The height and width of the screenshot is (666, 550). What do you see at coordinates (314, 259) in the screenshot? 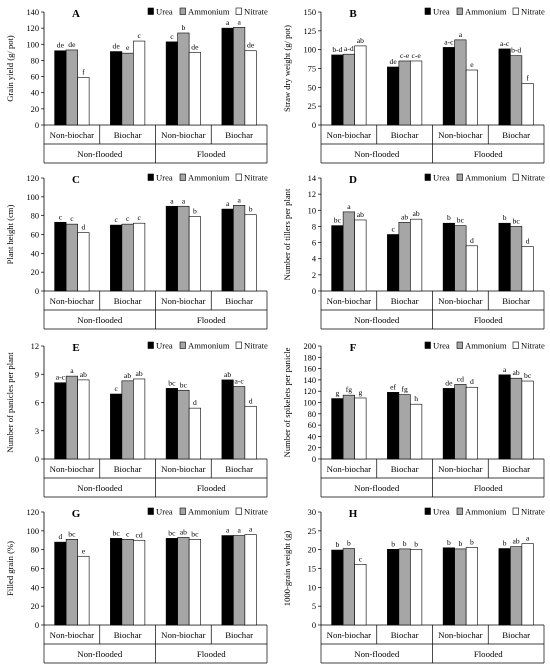
I see `y-tick-label: 4` at bounding box center [314, 259].